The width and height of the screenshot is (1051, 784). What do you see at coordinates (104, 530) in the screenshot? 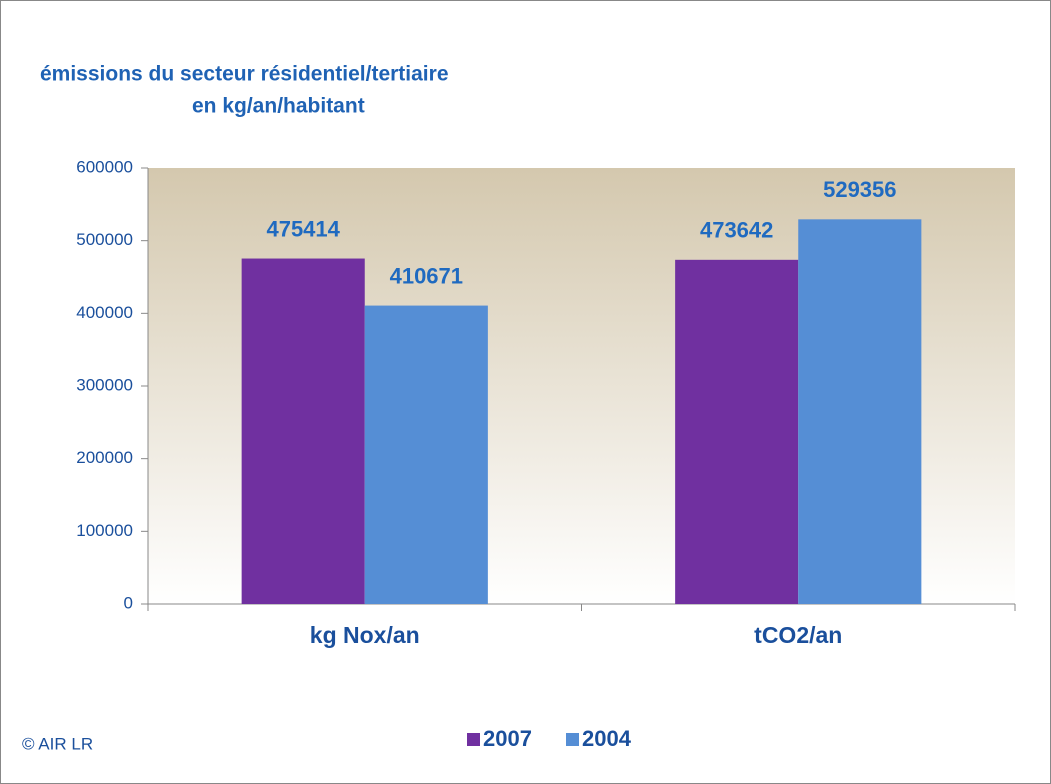
I see `y-tick-label: 100000` at bounding box center [104, 530].